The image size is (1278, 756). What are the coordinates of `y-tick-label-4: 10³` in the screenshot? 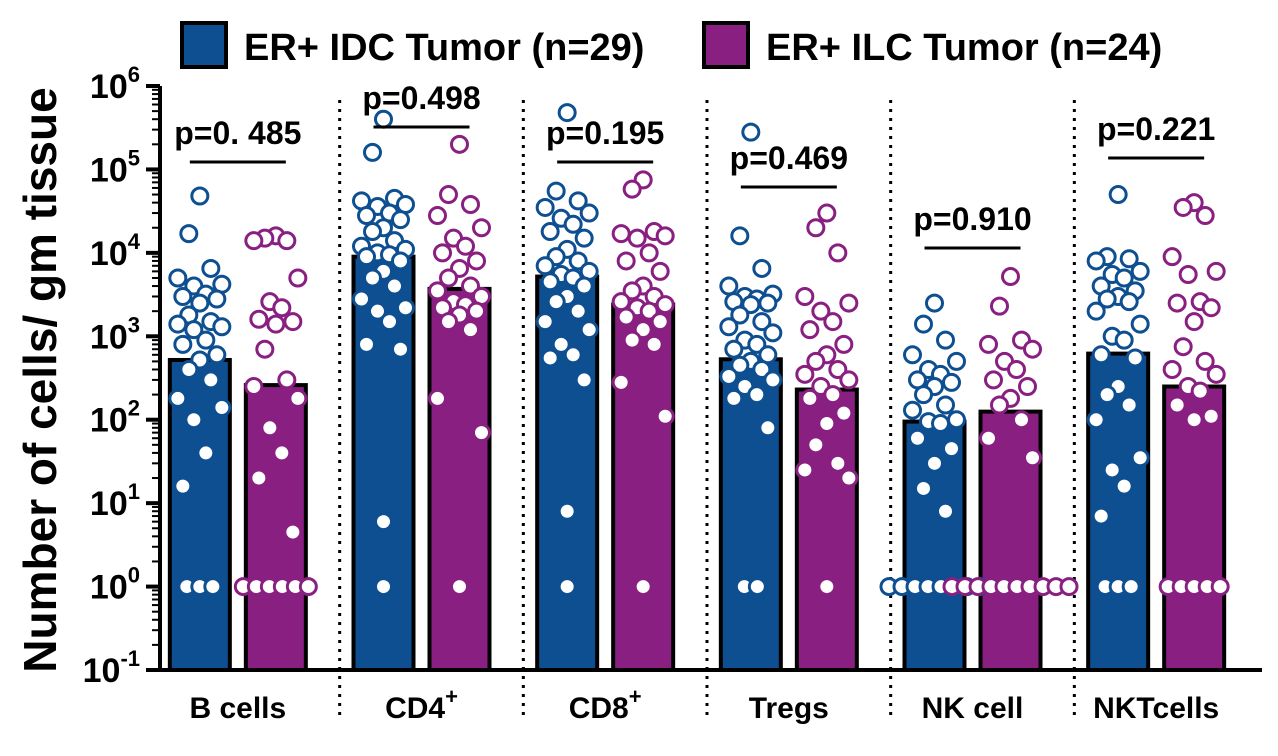 It's located at (115, 334).